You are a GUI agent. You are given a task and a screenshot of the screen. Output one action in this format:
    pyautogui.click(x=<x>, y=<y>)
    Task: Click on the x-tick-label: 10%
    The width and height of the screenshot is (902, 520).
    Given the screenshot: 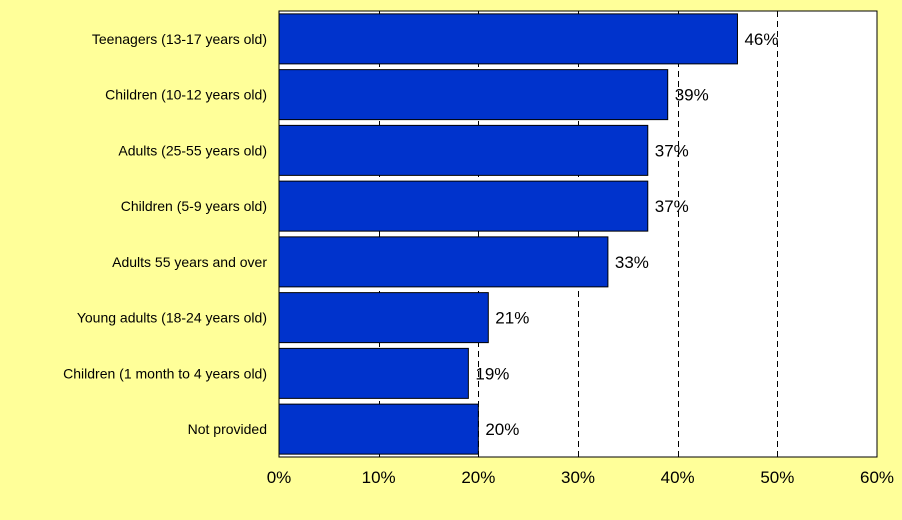 What is the action you would take?
    pyautogui.click(x=379, y=477)
    